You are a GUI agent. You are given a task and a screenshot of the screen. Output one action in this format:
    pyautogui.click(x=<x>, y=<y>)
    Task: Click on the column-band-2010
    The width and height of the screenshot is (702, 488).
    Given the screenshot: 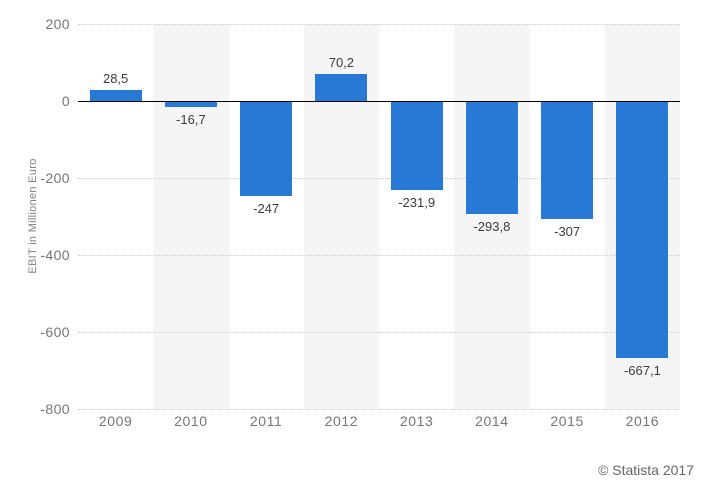 What is the action you would take?
    pyautogui.click(x=191, y=216)
    